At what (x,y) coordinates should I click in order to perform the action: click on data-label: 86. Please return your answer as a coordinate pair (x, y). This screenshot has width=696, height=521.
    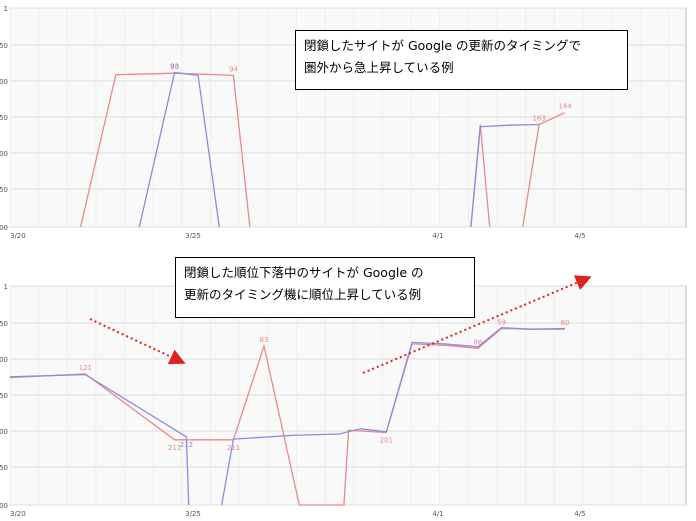
    Looking at the image, I should click on (478, 342).